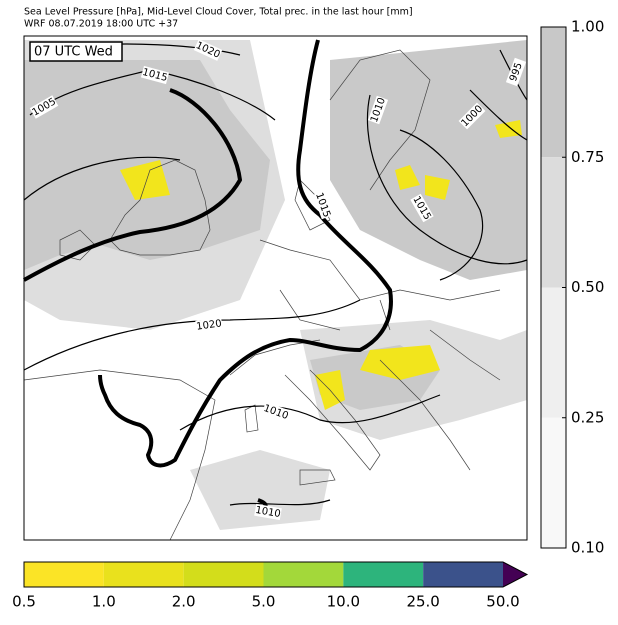  Describe the element at coordinates (587, 287) in the screenshot. I see `colorbar-label: 0.50` at that location.